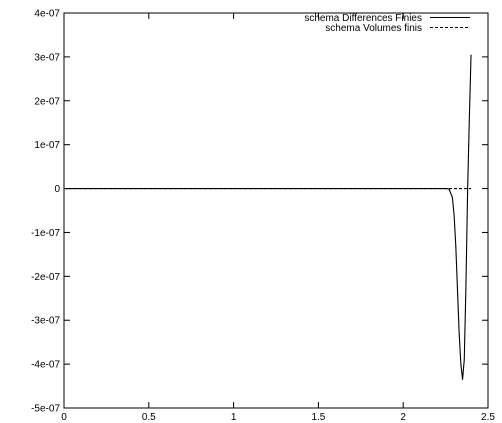  Describe the element at coordinates (488, 417) in the screenshot. I see `x-tick-label: 2.5` at that location.